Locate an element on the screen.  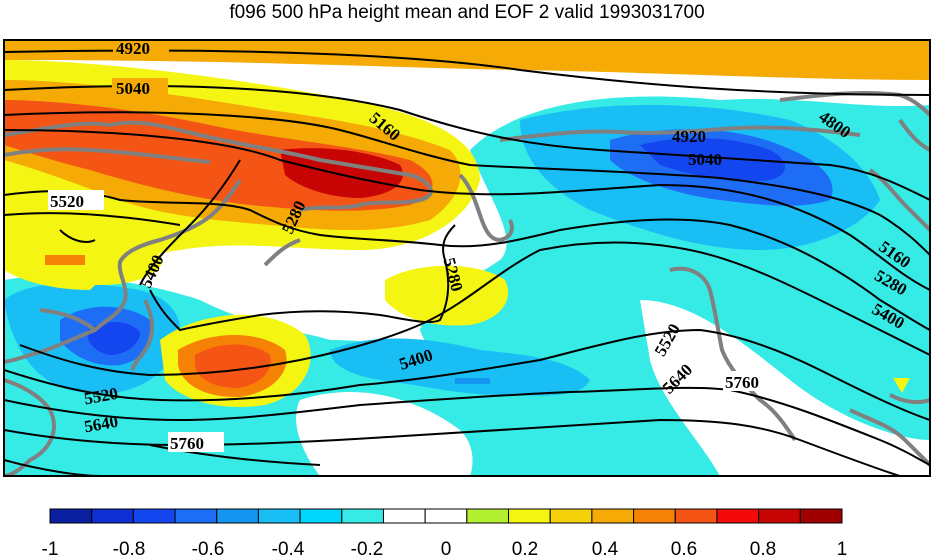
colorbar-tick-label: 1 is located at coordinates (842, 548).